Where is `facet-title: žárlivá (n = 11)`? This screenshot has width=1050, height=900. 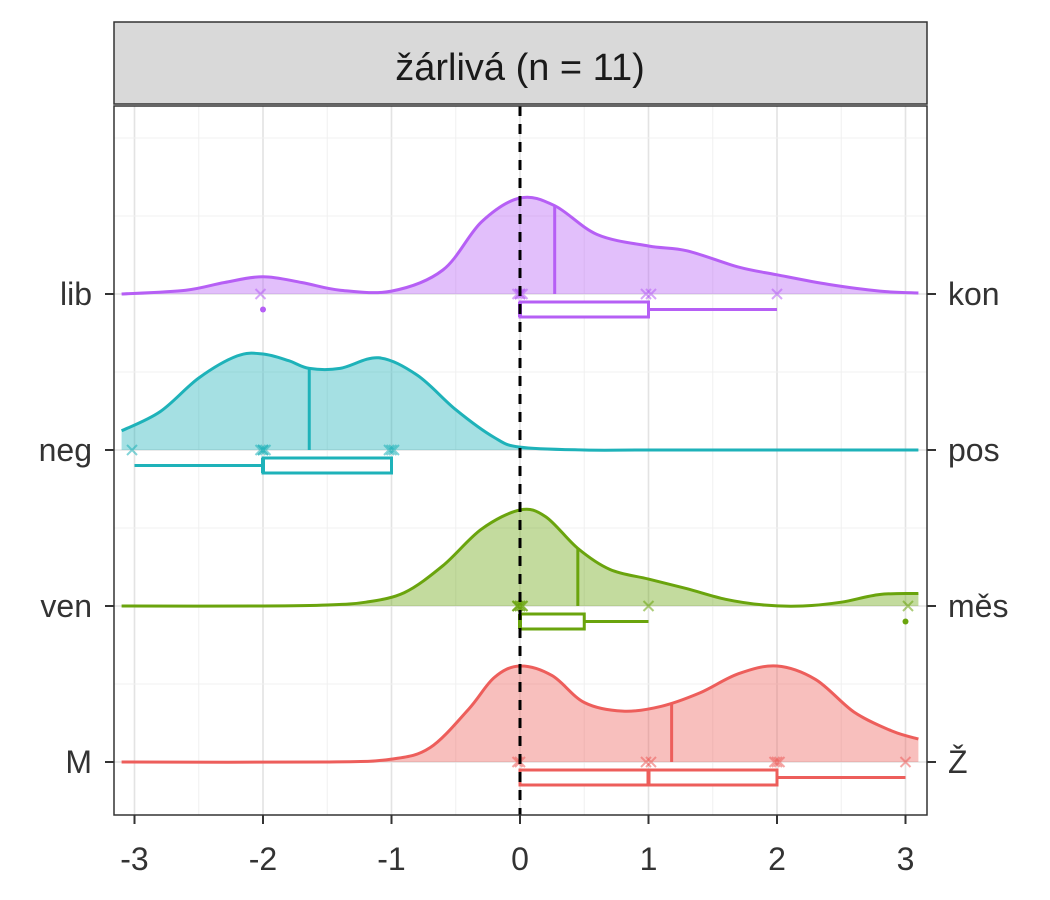
facet-title: žárlivá (n = 11) is located at coordinates (520, 68).